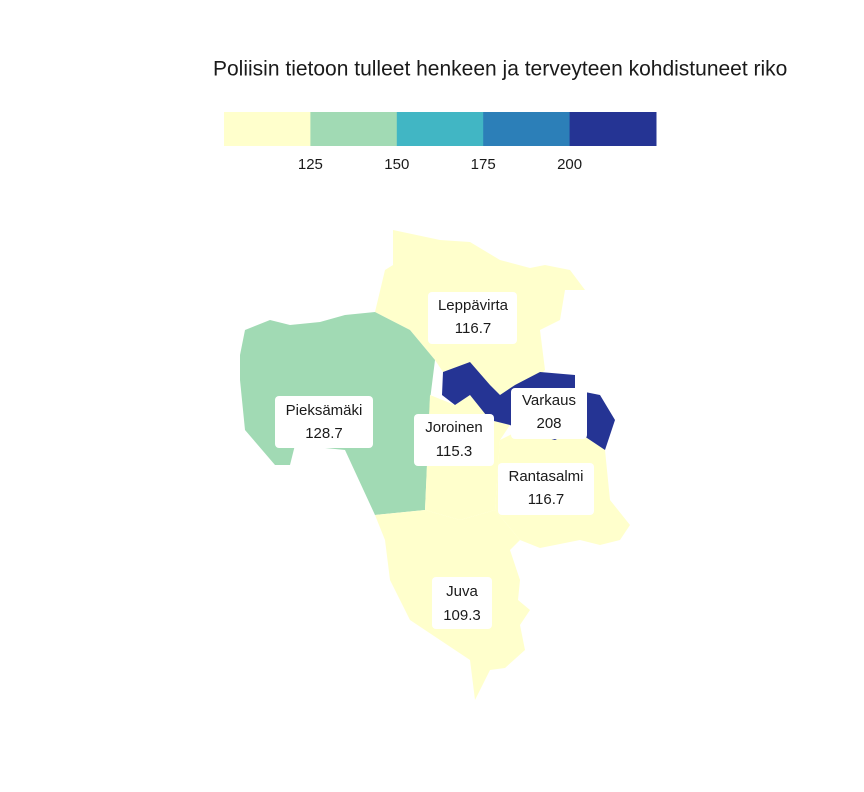 The height and width of the screenshot is (792, 864). What do you see at coordinates (549, 400) in the screenshot?
I see `region-name: Varkaus` at bounding box center [549, 400].